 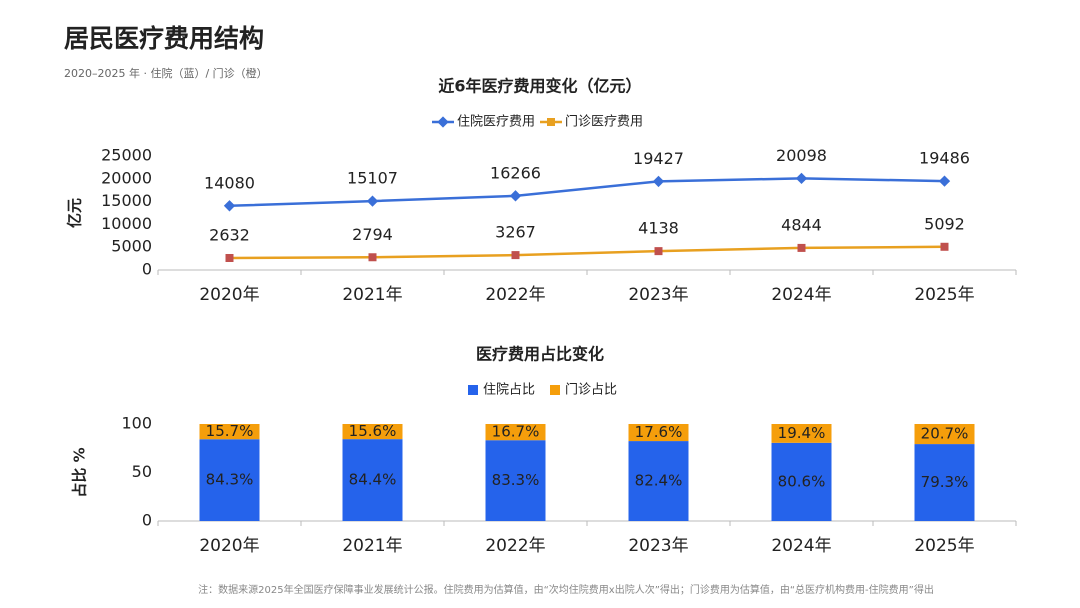 I want to click on data-label: 16.7%, so click(x=516, y=432).